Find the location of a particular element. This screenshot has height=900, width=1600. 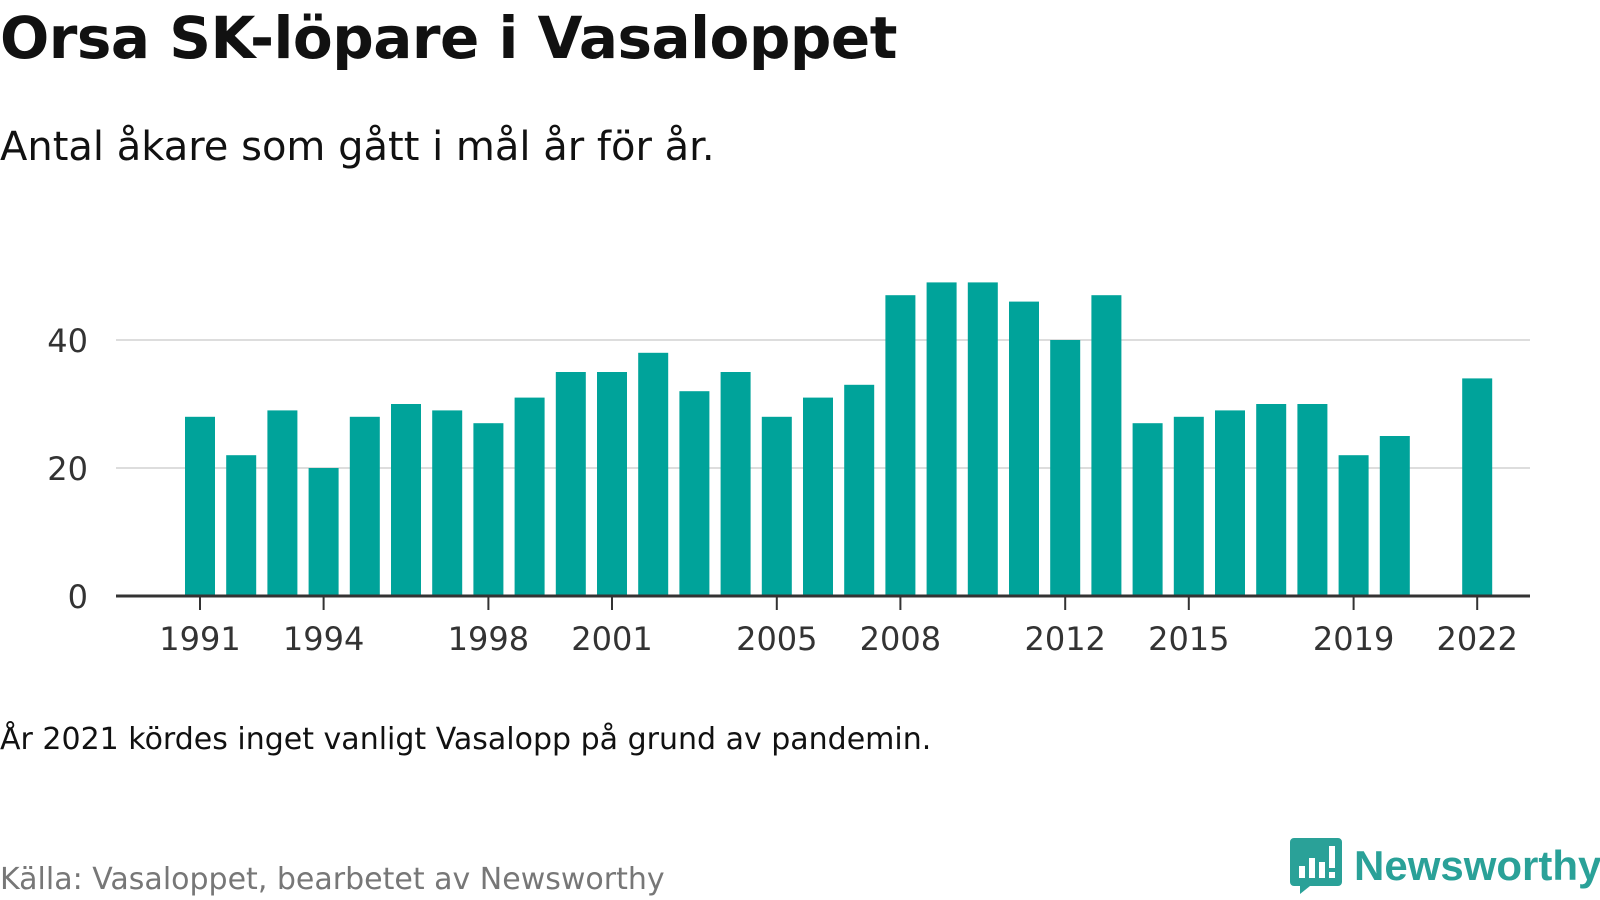

chart-subtitle: Antal åkare som gått i mål år för år. is located at coordinates (357, 147).